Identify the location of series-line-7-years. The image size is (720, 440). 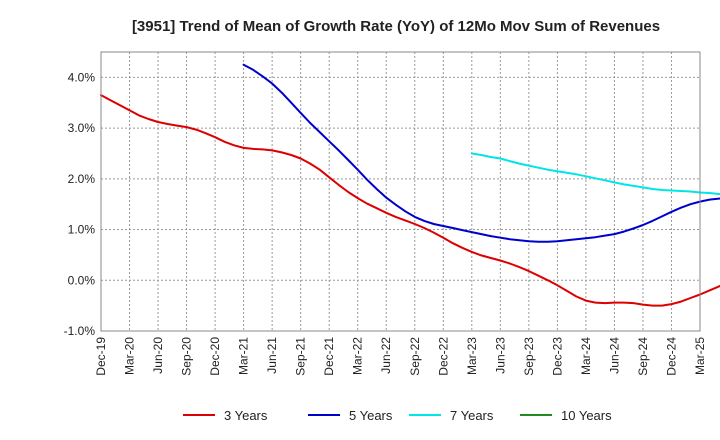
(595, 174).